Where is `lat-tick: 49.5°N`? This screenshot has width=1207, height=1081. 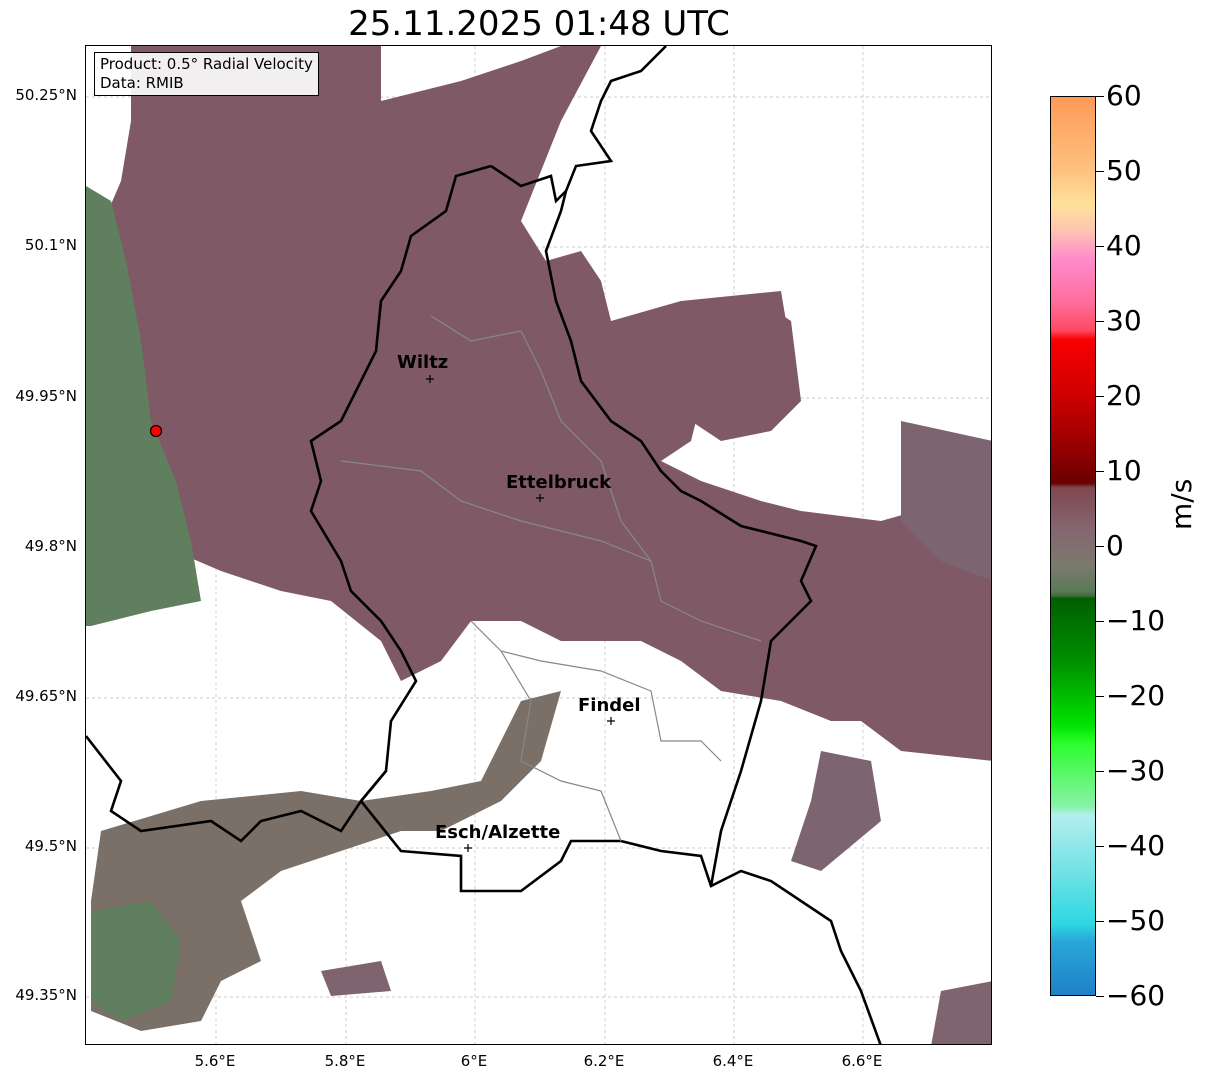 lat-tick: 49.5°N is located at coordinates (50, 846).